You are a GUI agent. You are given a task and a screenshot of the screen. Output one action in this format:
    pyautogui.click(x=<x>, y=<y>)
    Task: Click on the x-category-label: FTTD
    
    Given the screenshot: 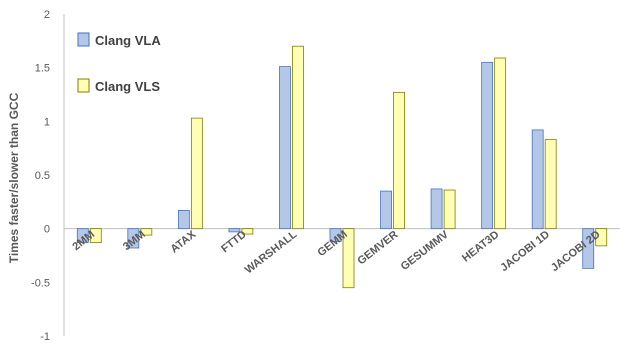 What is the action you would take?
    pyautogui.click(x=234, y=242)
    